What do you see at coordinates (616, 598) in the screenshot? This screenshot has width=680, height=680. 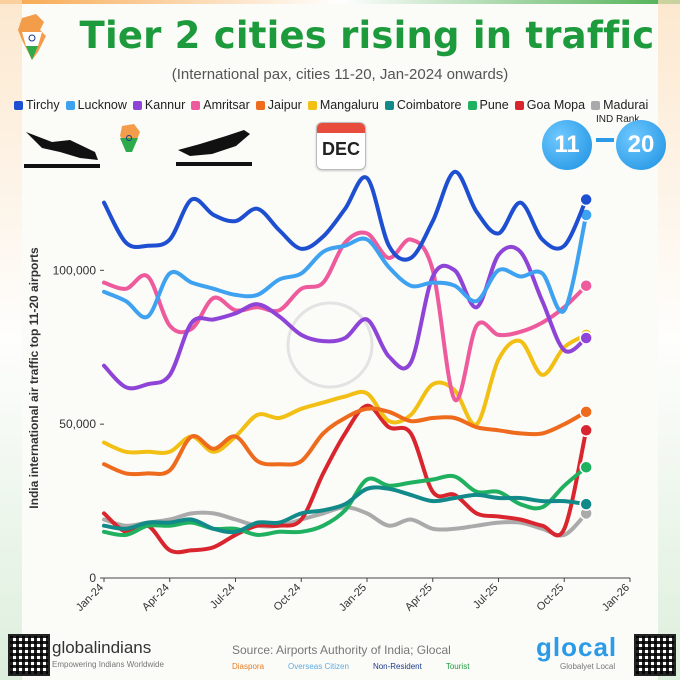 I see `x-tick-label: Jan-26` at bounding box center [616, 598].